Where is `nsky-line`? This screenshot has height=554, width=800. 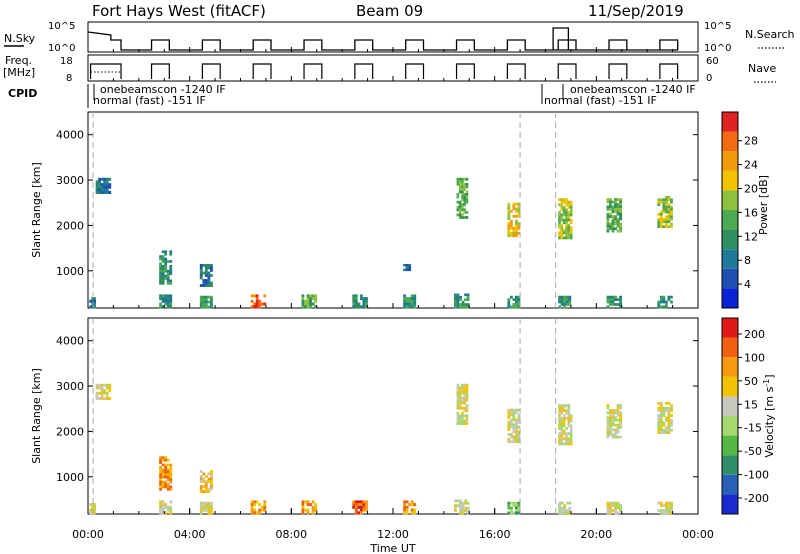
nsky-line is located at coordinates (383, 39).